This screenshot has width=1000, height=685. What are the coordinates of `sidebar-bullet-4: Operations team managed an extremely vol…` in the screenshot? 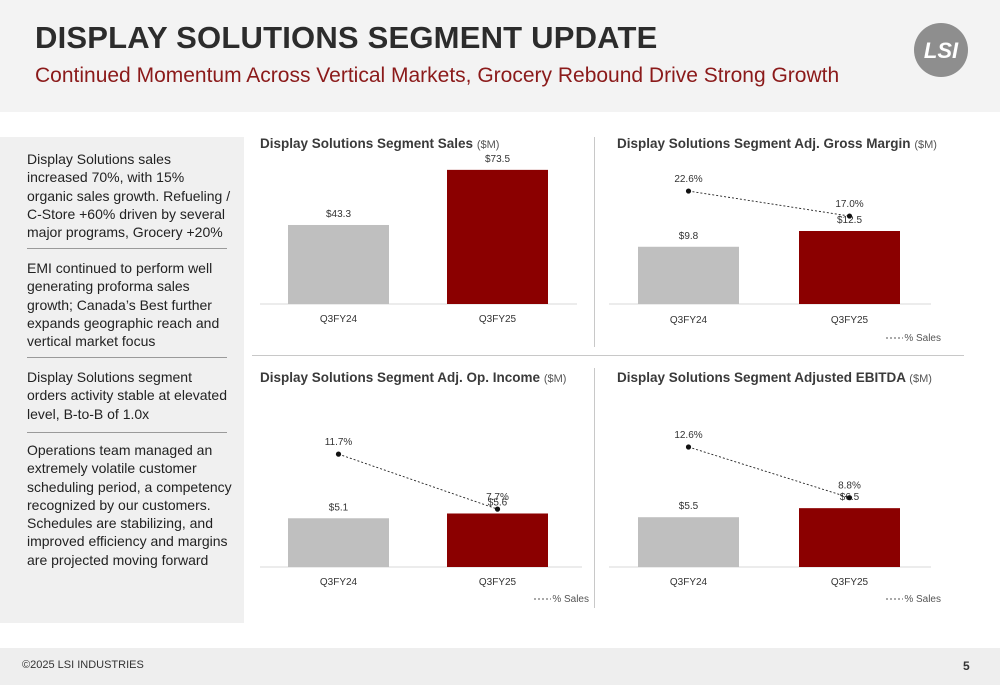 It's located at (129, 505).